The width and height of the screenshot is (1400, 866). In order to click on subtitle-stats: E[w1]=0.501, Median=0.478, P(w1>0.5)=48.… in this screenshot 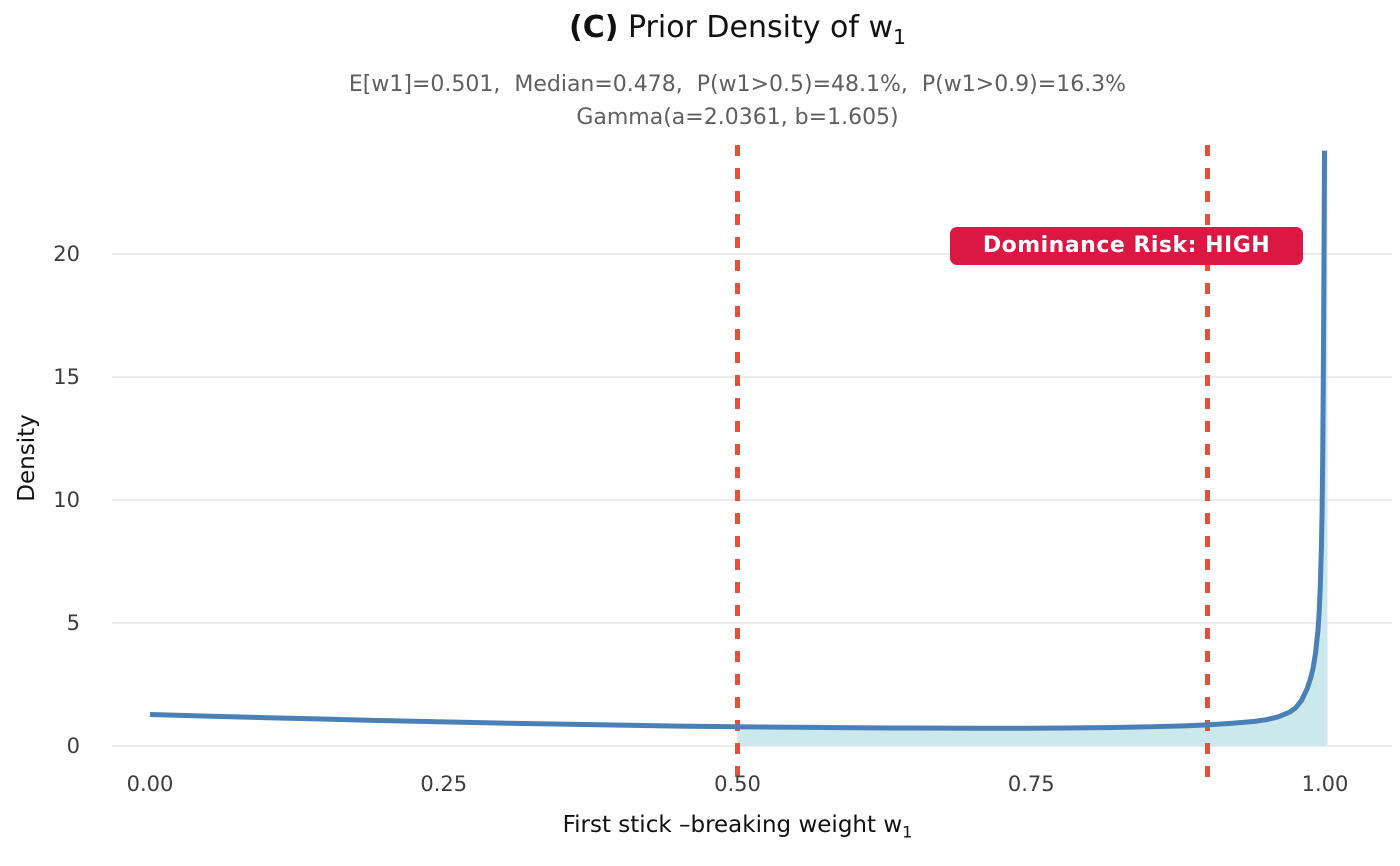, I will do `click(737, 84)`.